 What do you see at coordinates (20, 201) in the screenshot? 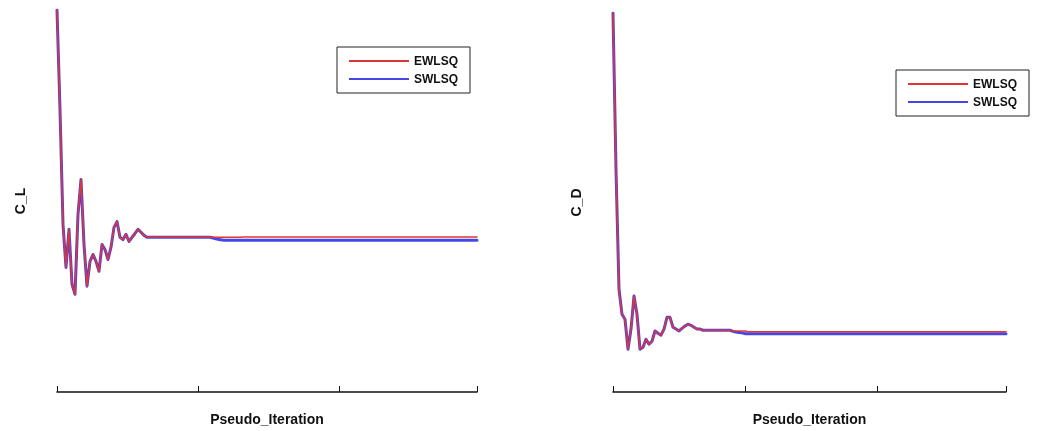
I see `y-axis-title: C_L` at bounding box center [20, 201].